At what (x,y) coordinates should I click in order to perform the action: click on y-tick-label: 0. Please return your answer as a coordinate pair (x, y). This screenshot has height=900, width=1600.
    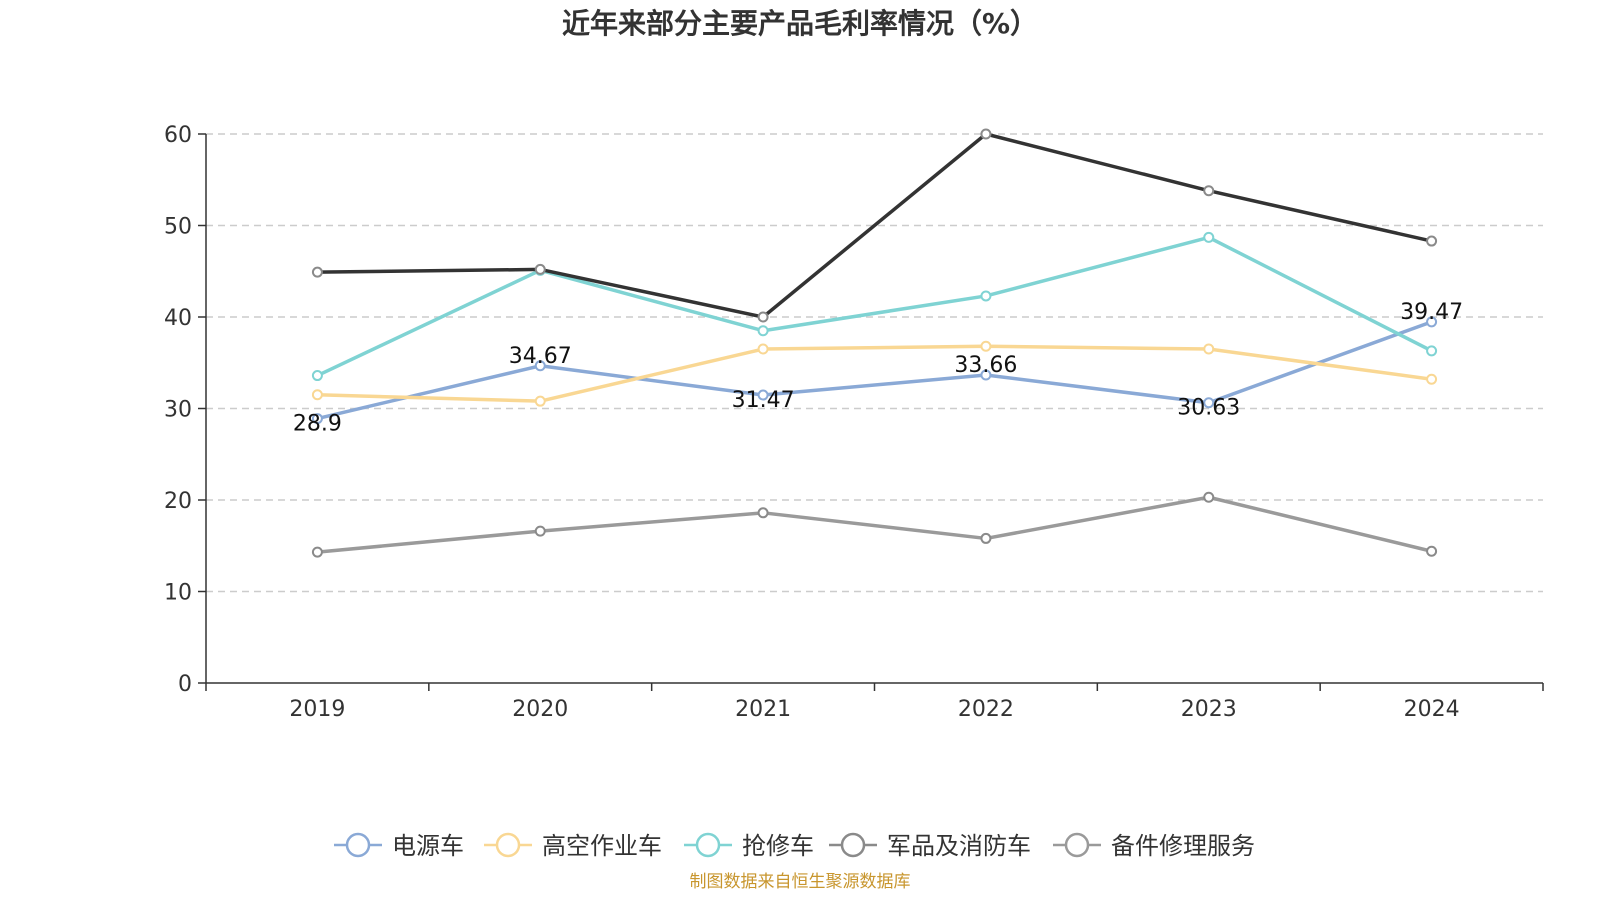
    Looking at the image, I should click on (185, 684).